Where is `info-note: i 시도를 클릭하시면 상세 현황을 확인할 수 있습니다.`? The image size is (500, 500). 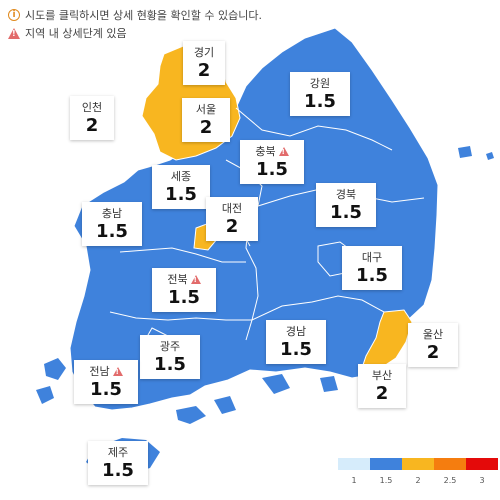 info-note: i 시도를 클릭하시면 상세 현황을 확인할 수 있습니다. is located at coordinates (135, 15).